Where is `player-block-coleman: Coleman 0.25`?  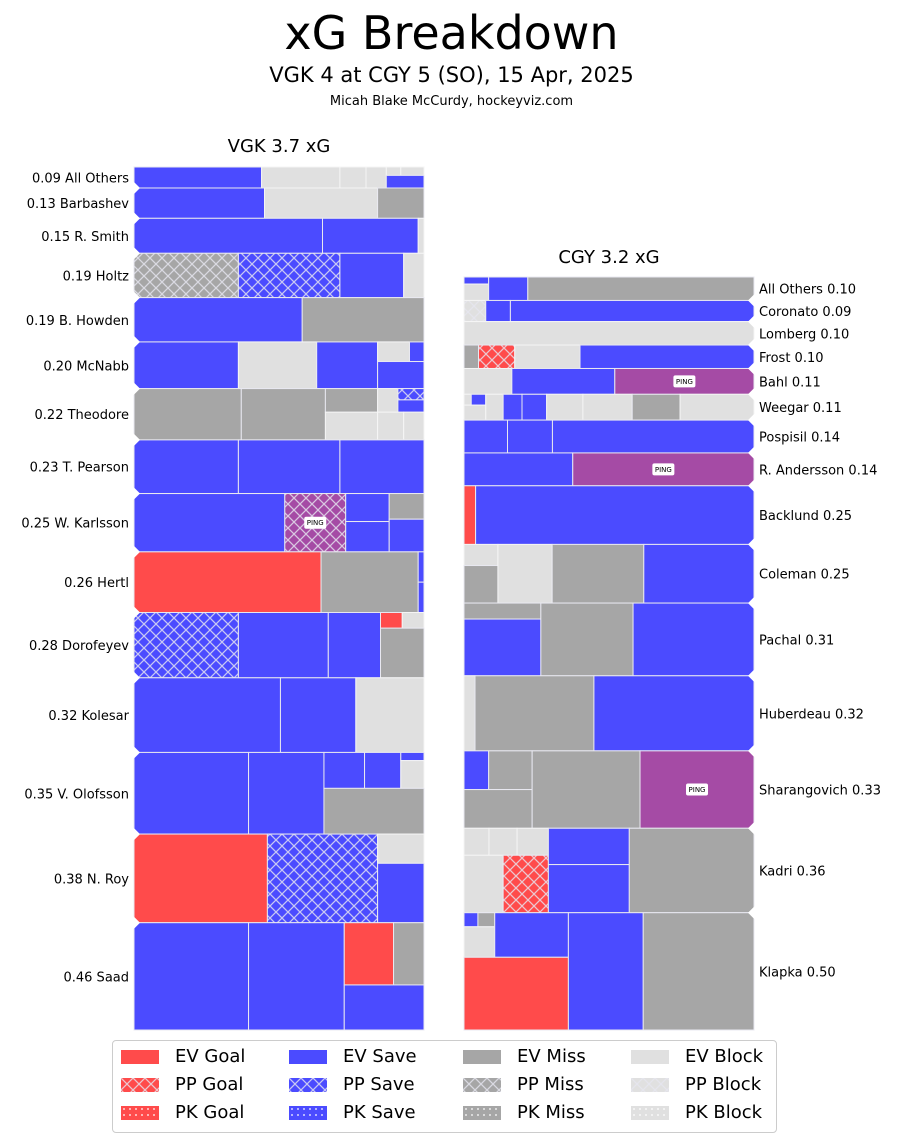 player-block-coleman: Coleman 0.25 is located at coordinates (656, 570).